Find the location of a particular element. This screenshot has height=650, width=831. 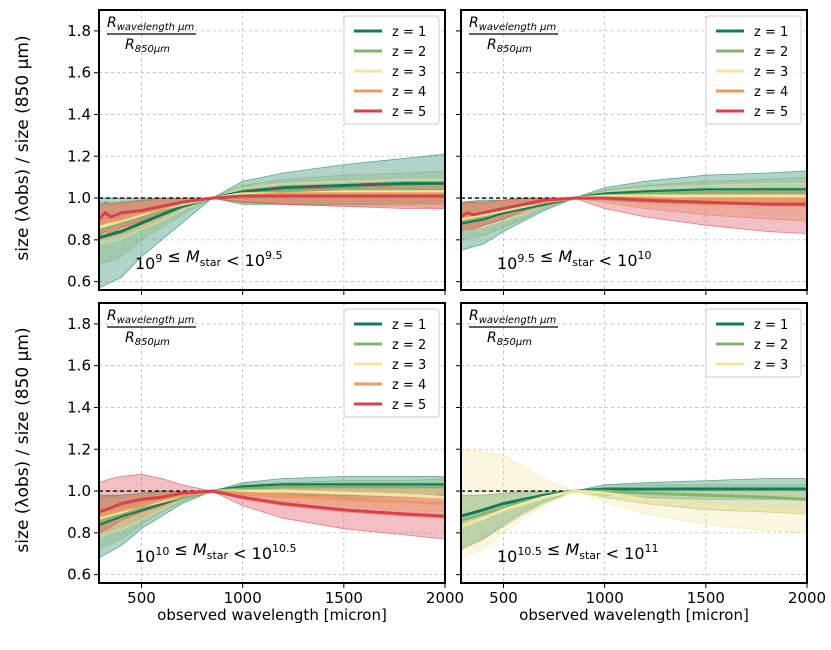

confidence-band-z=3 is located at coordinates (634, 503).